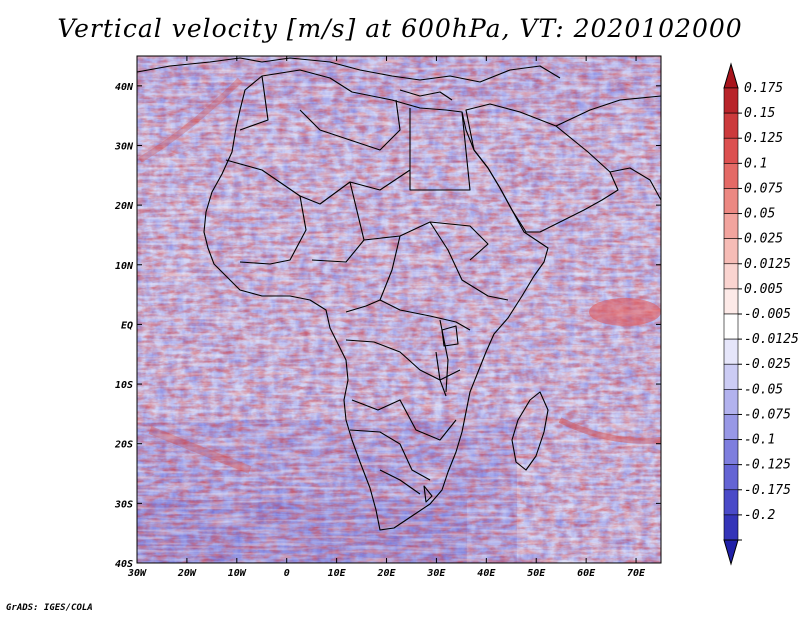  I want to click on colorbar-label: -0.0125, so click(771, 339).